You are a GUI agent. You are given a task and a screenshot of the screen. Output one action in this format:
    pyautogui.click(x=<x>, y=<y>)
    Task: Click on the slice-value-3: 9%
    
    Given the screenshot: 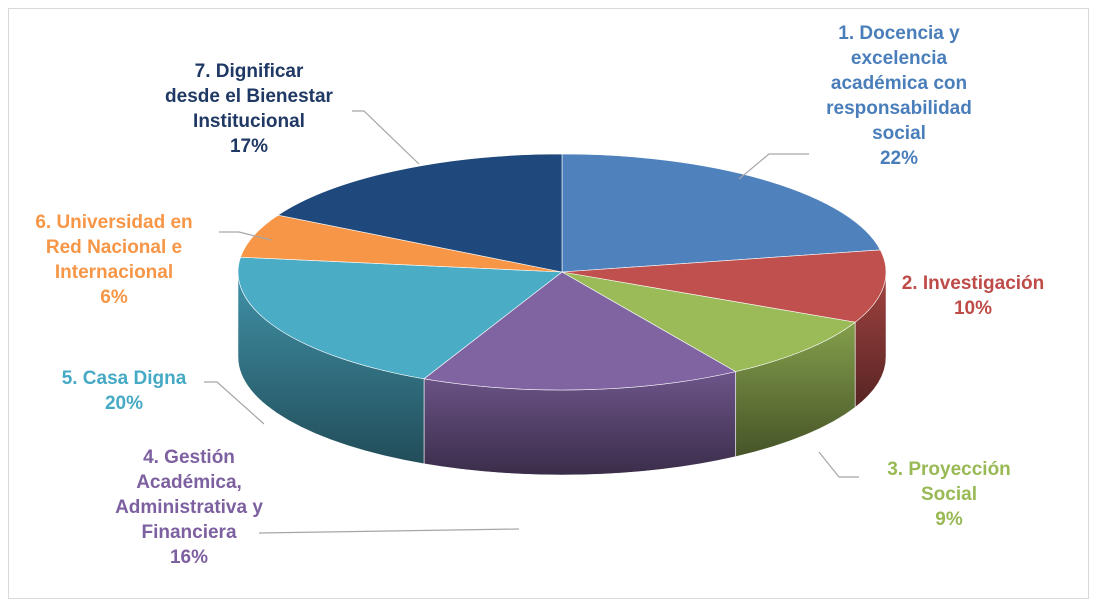 What is the action you would take?
    pyautogui.click(x=949, y=519)
    